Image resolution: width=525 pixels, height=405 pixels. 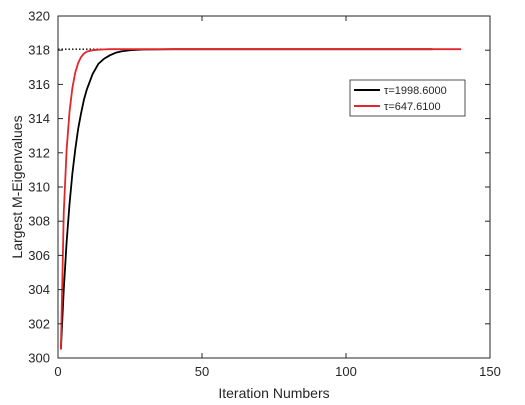 I want to click on legend-label-series-2: τ=647.6100, so click(x=412, y=107).